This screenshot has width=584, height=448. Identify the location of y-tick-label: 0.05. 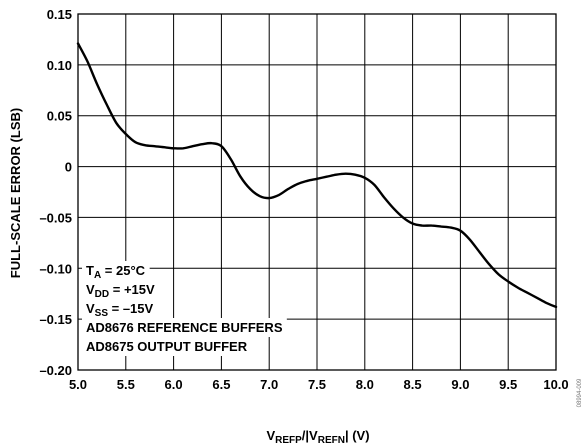
(59, 116).